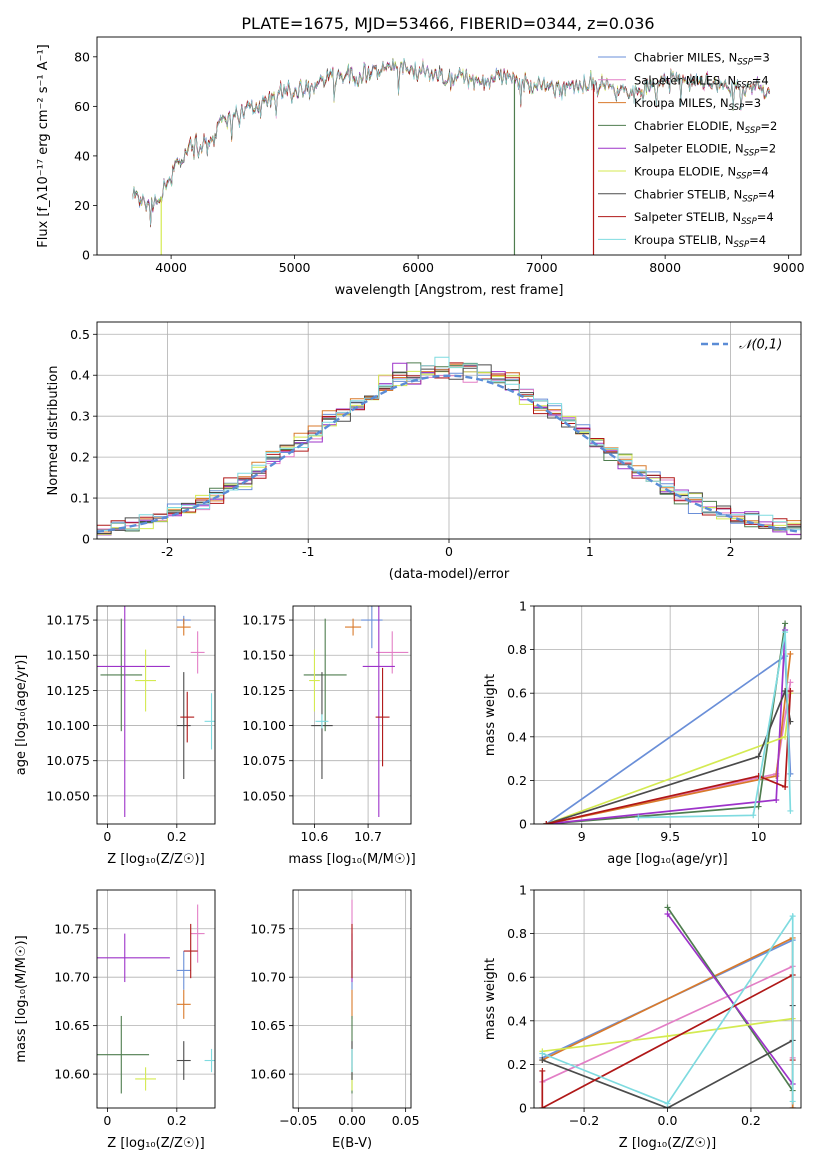 This screenshot has height=1170, width=819. I want to click on y-tick-label: 10.075, so click(264, 760).